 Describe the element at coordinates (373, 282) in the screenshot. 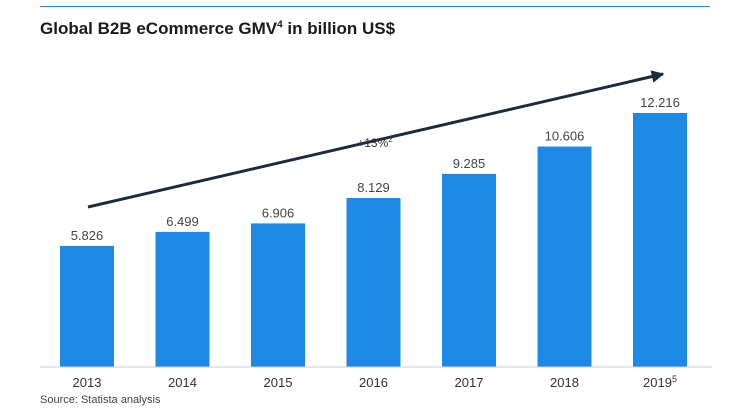

I see `bar-2016` at that location.